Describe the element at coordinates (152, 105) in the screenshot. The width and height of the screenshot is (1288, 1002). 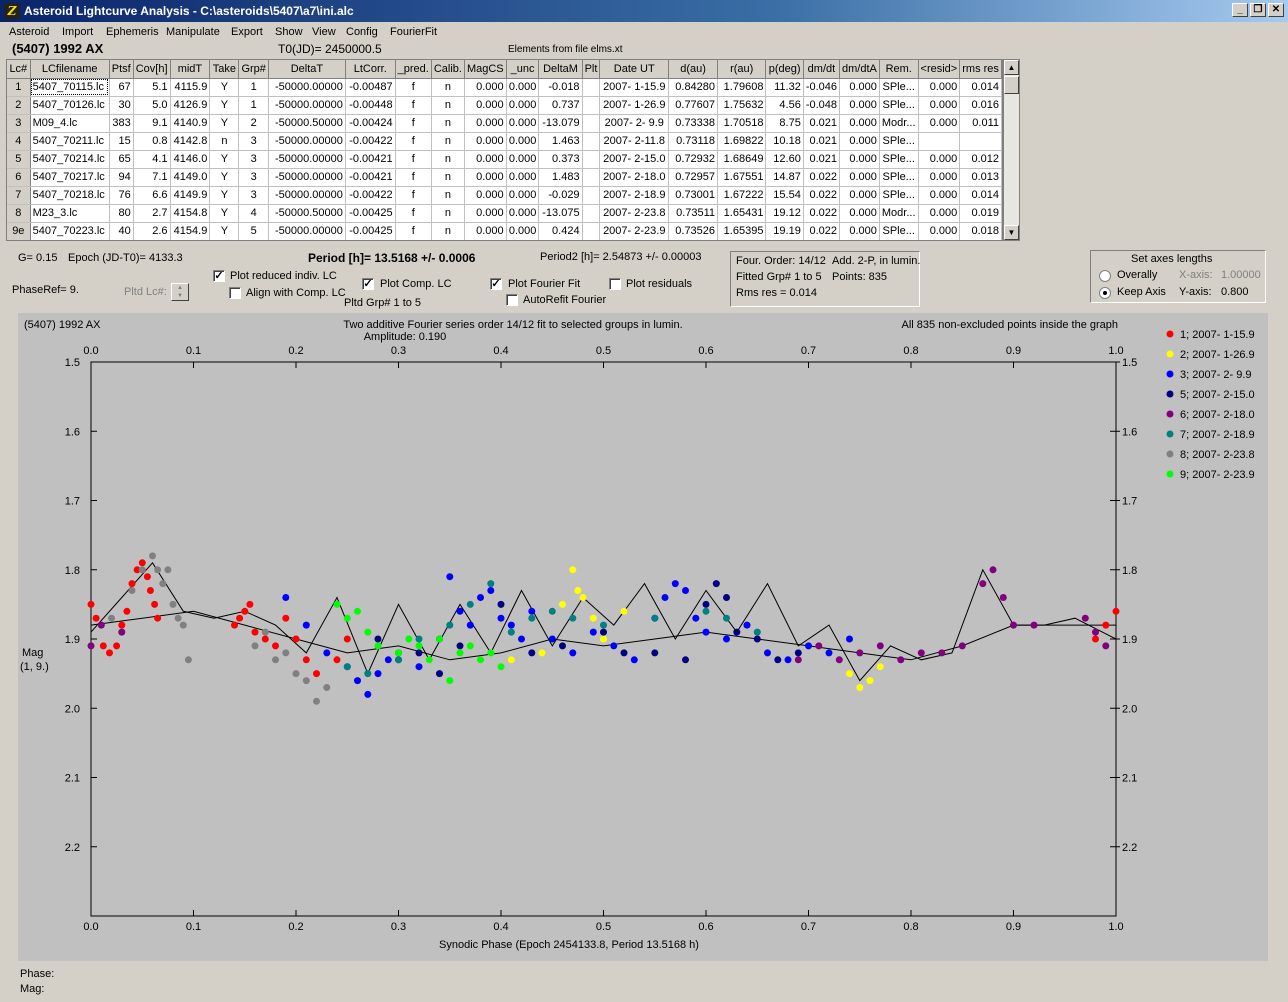
I see `table-cell: 5.0` at that location.